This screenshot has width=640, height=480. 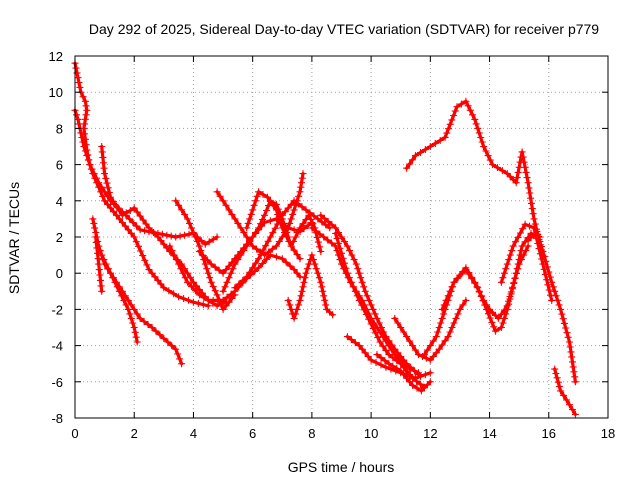 What do you see at coordinates (608, 433) in the screenshot?
I see `x-tick-label: 18` at bounding box center [608, 433].